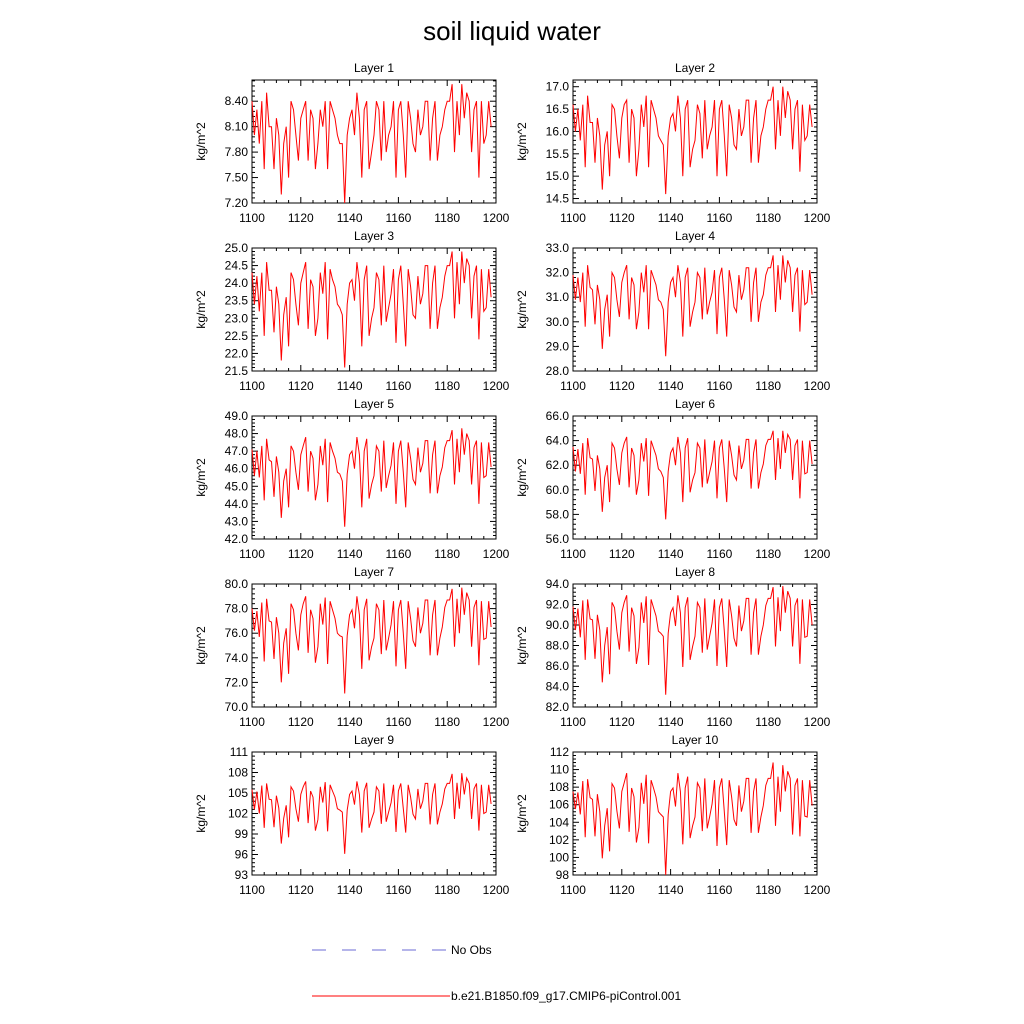  What do you see at coordinates (237, 152) in the screenshot?
I see `y-tick-label: 7.80` at bounding box center [237, 152].